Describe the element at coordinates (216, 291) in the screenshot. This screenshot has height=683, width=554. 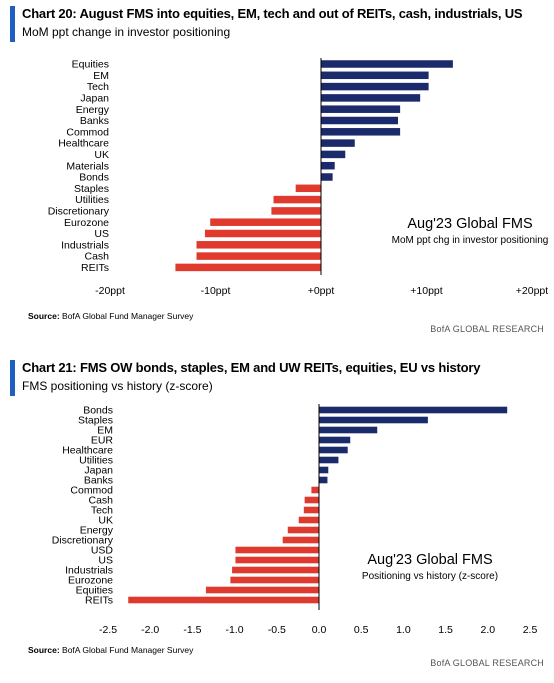
I see `x-tick-label: -10ppt` at that location.